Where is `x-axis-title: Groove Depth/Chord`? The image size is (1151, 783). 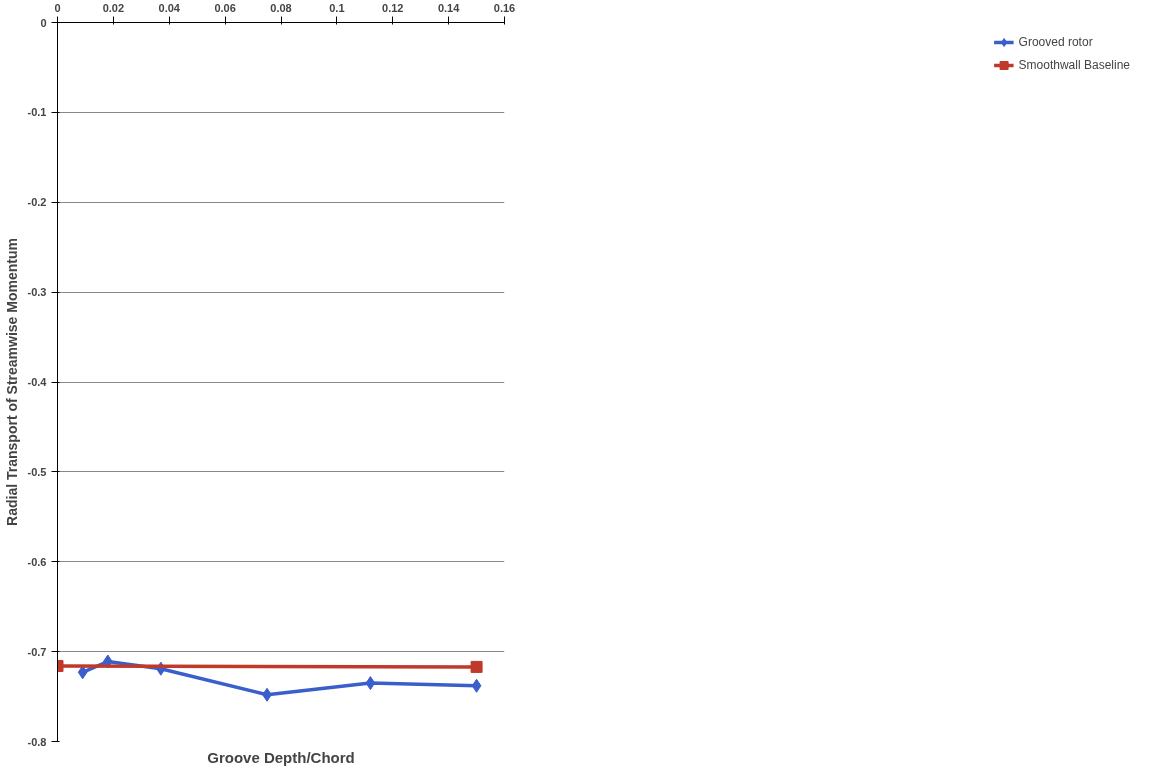 x-axis-title: Groove Depth/Chord is located at coordinates (281, 757).